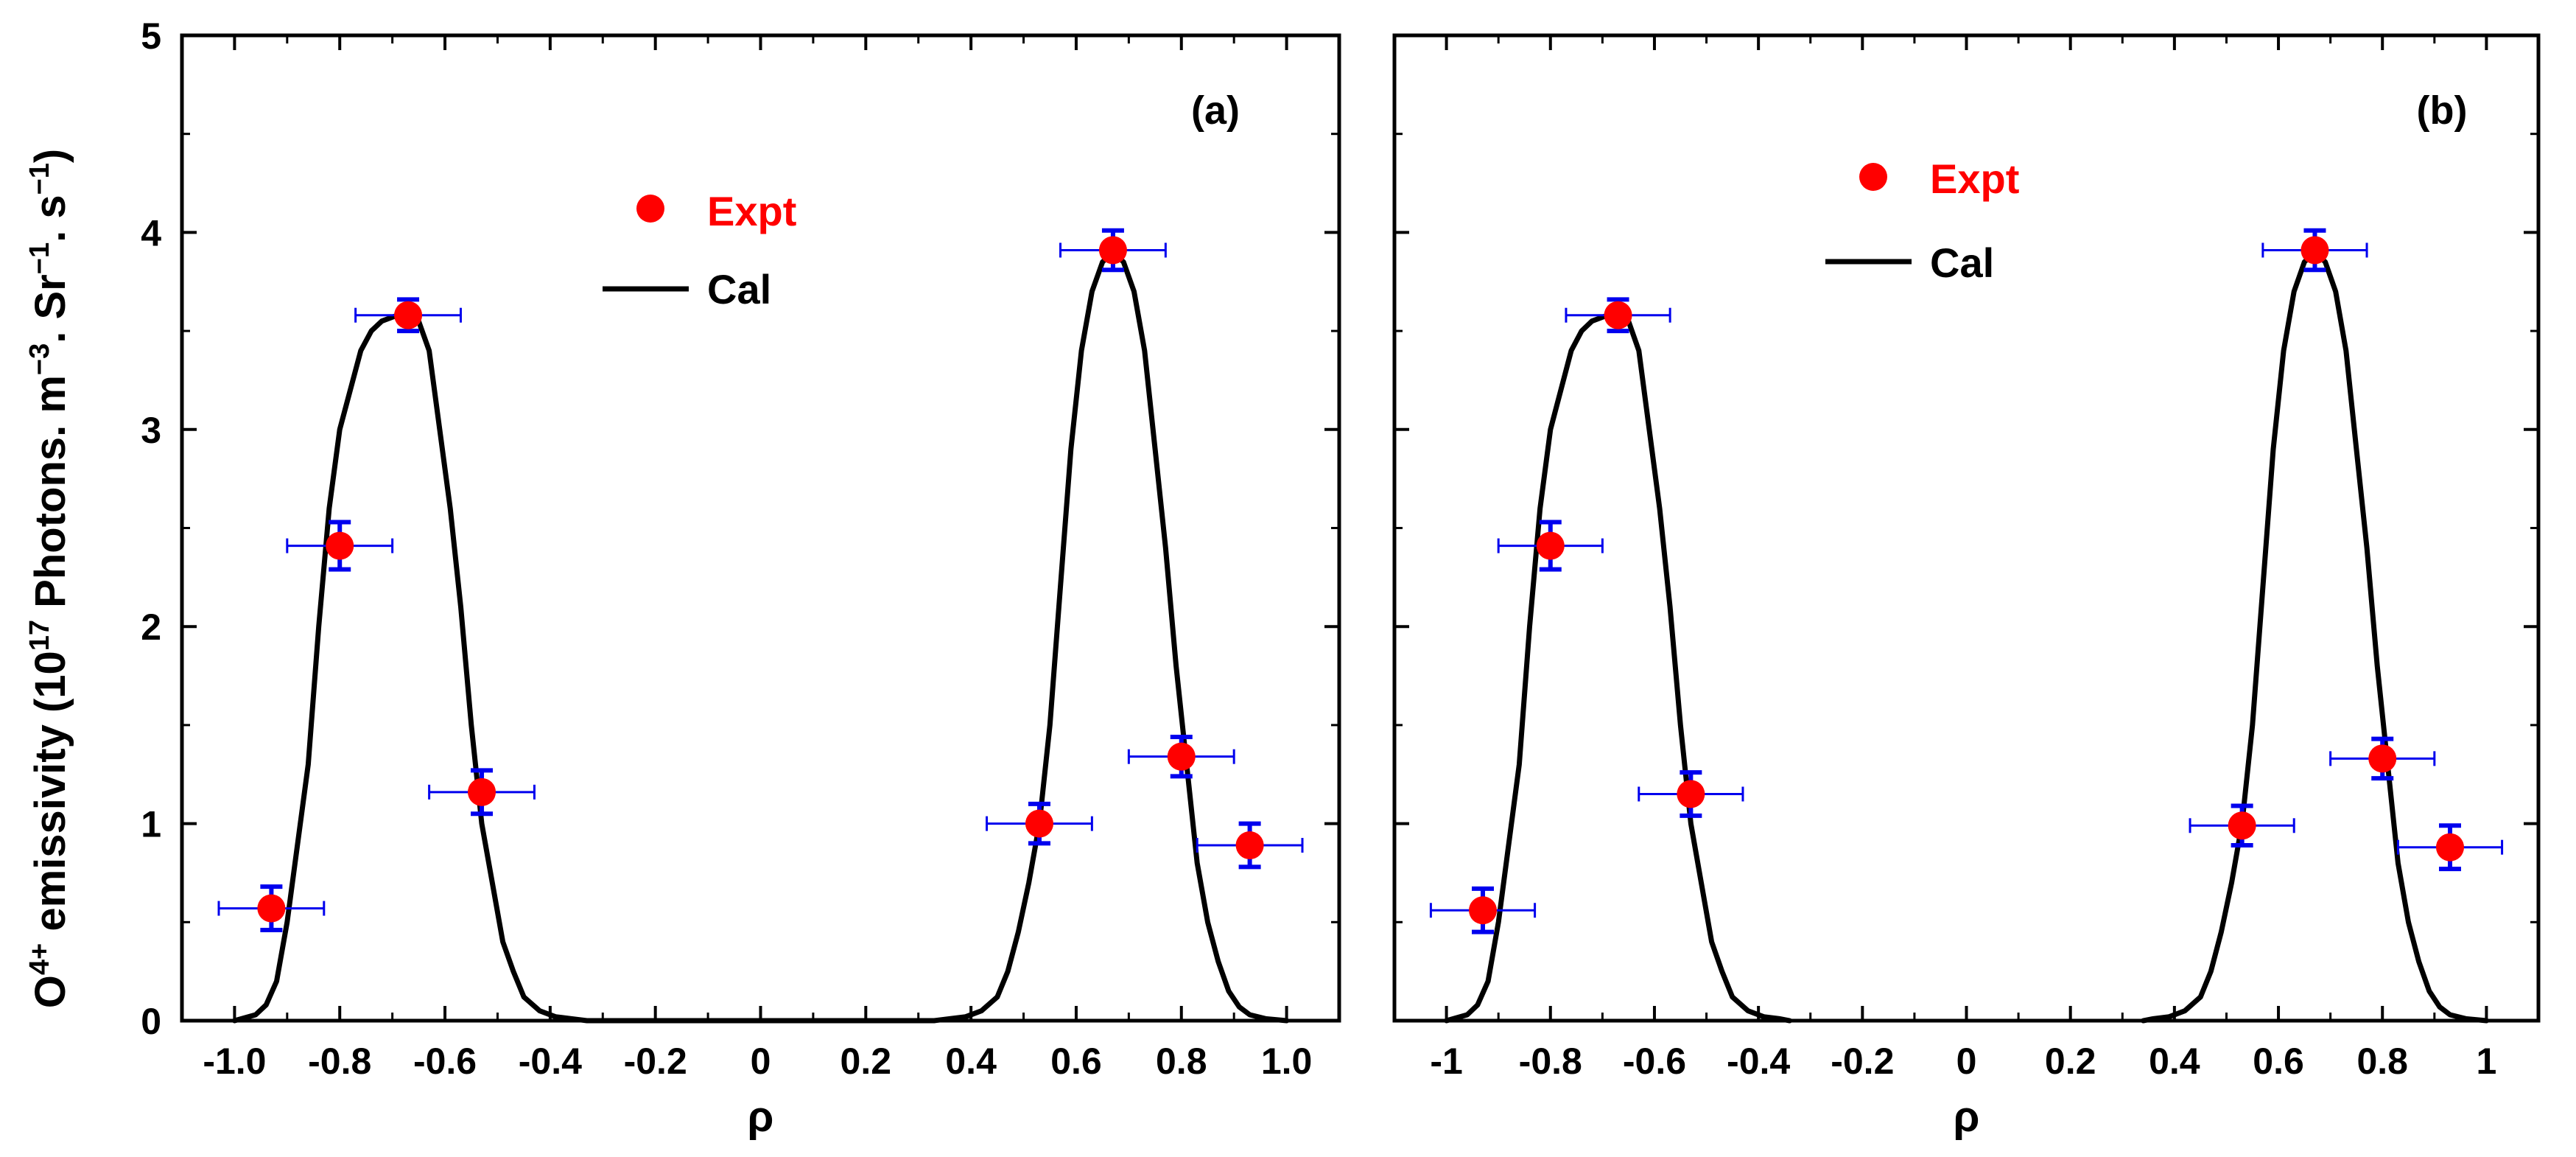 The image size is (2576, 1157). Describe the element at coordinates (234, 1061) in the screenshot. I see `x-tick-label: -1.0` at that location.